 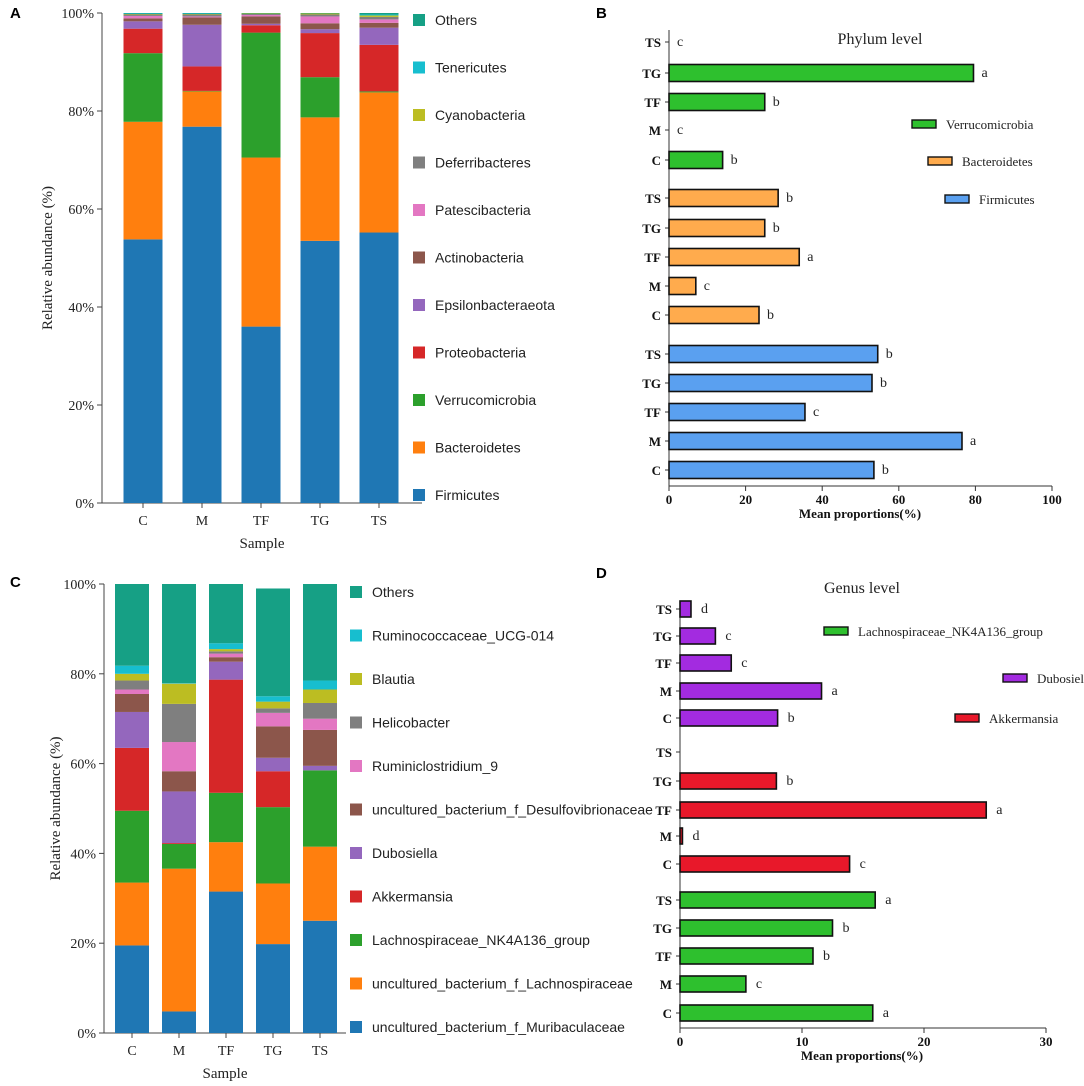 I want to click on legend-label: Deferribacteres, so click(x=483, y=163).